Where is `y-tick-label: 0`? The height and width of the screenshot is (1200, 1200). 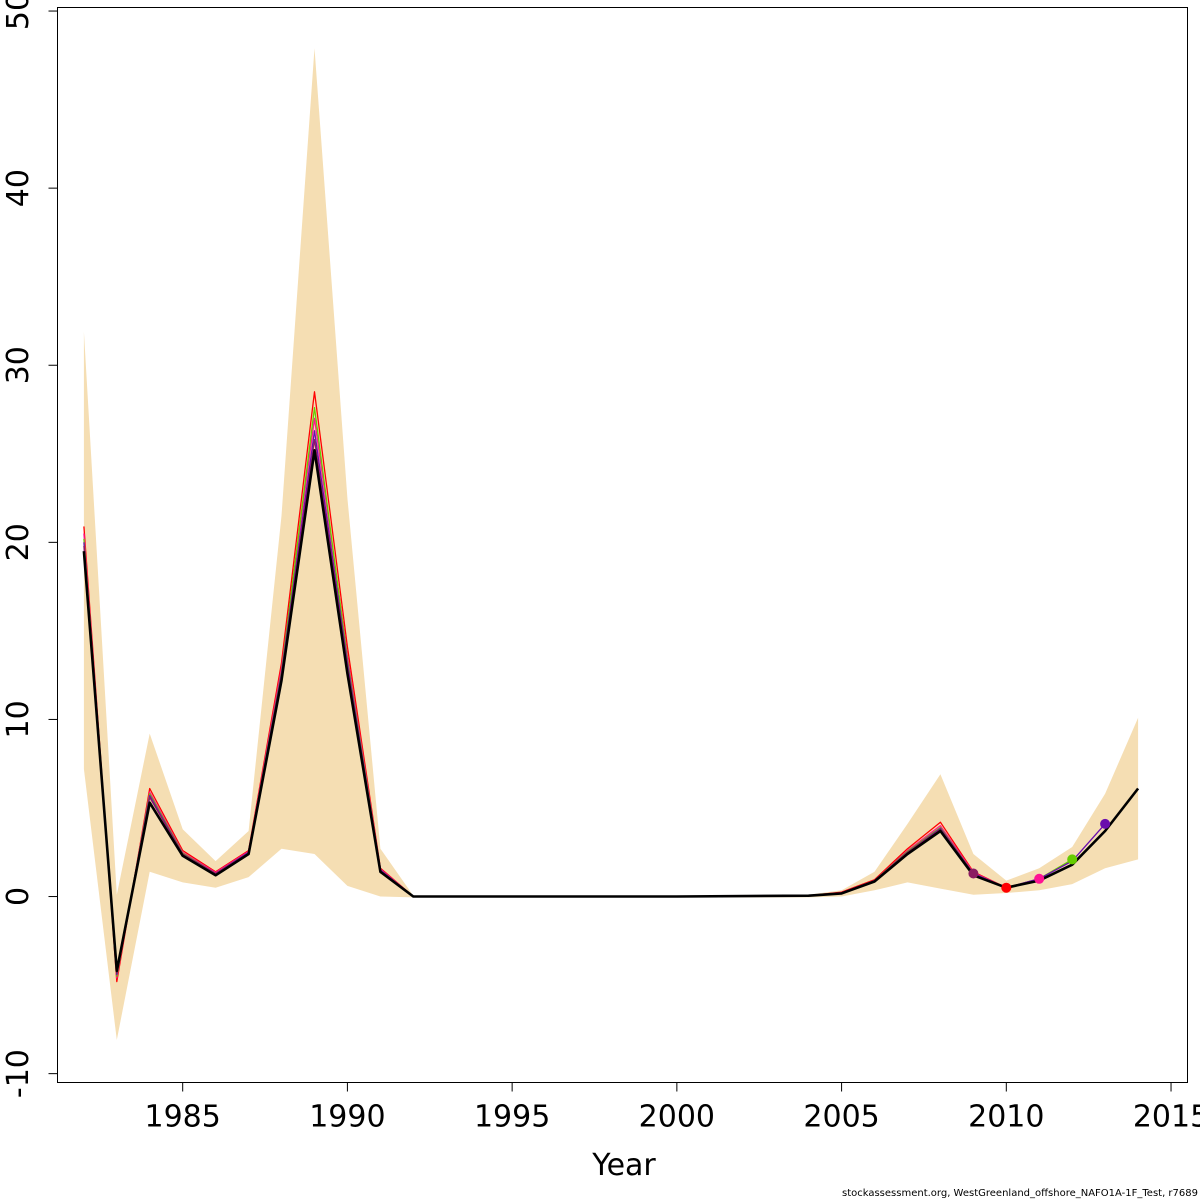 y-tick-label: 0 is located at coordinates (18, 896).